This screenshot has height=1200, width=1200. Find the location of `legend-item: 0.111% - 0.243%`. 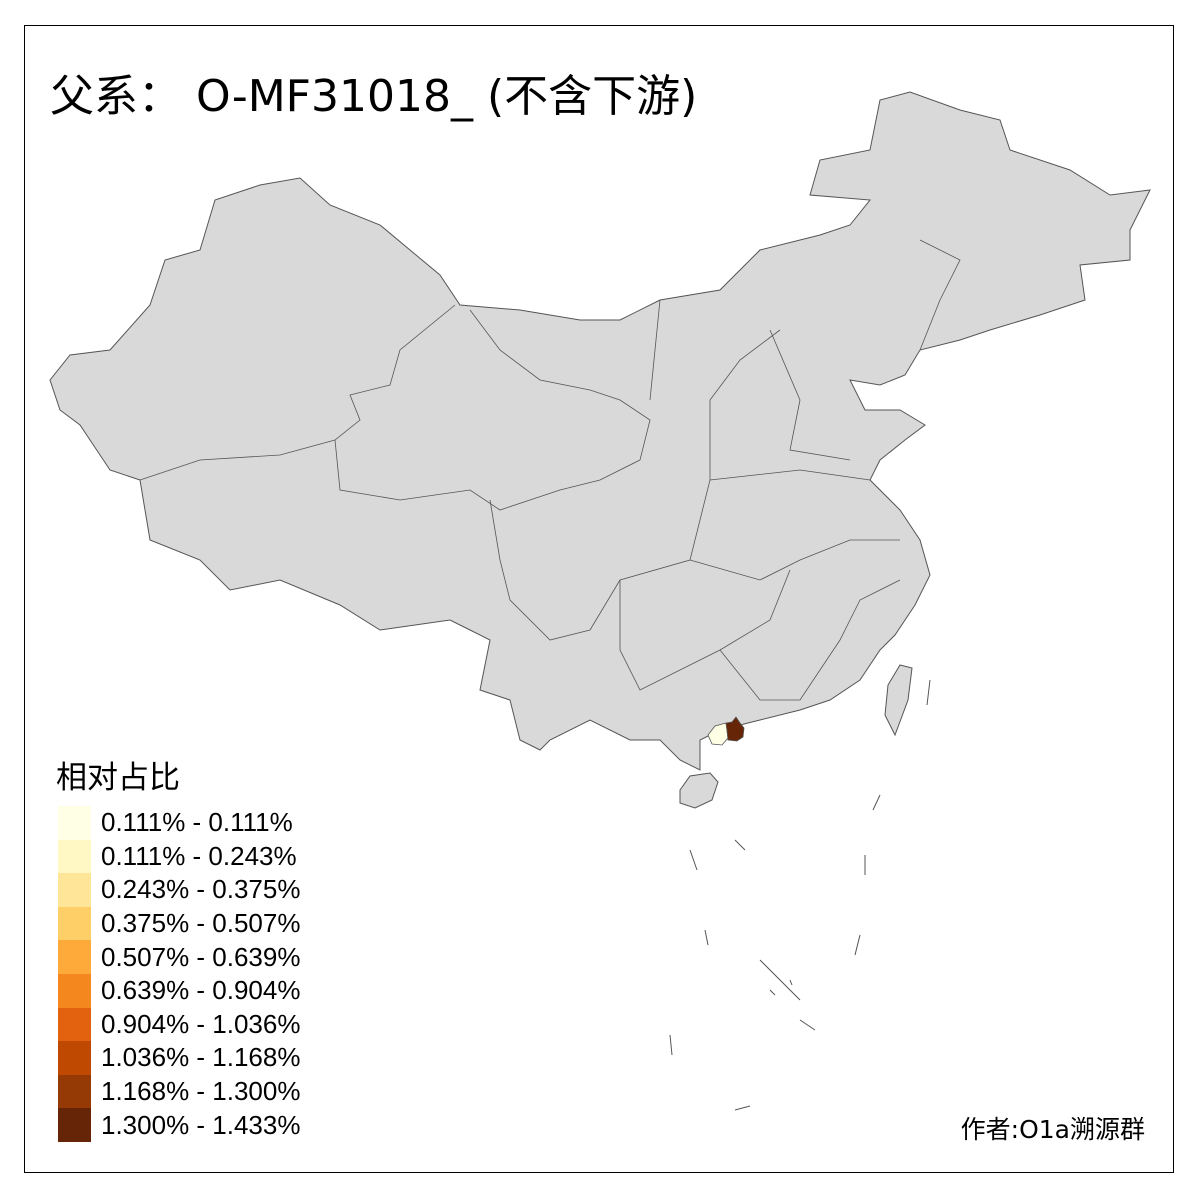

legend-item: 0.111% - 0.243% is located at coordinates (177, 856).